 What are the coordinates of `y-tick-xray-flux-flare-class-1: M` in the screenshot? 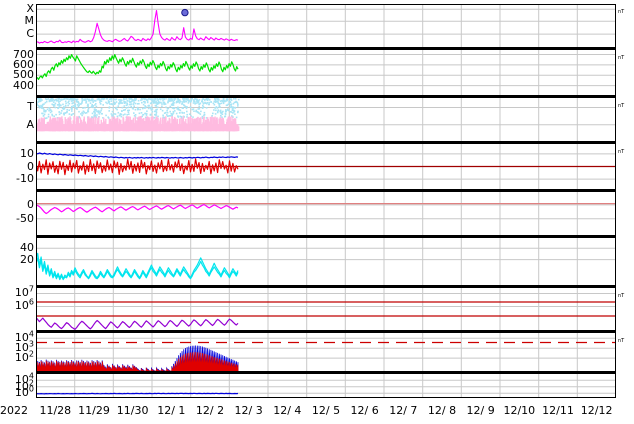 It's located at (29, 21).